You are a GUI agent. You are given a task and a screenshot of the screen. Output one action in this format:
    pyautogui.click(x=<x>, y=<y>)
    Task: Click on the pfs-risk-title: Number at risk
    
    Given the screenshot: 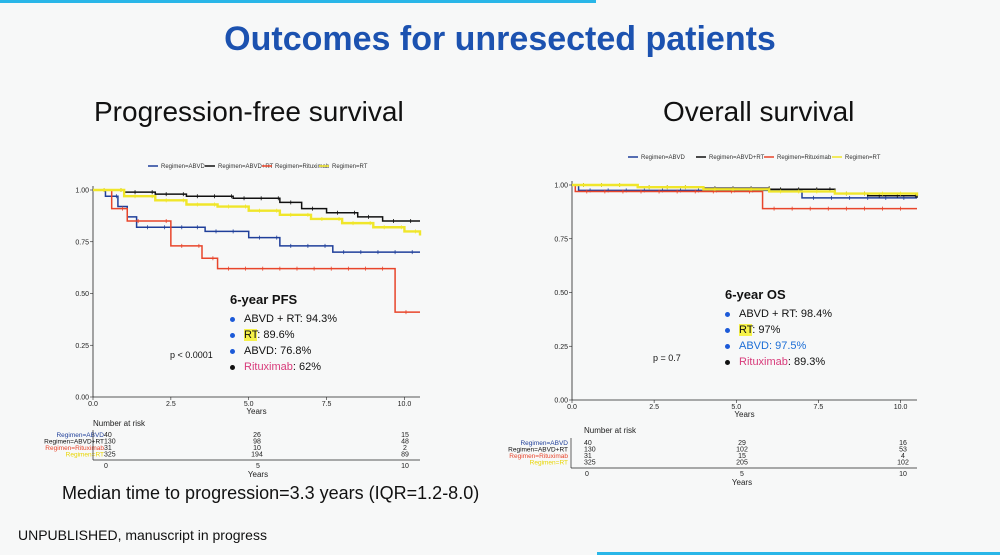 What is the action you would take?
    pyautogui.click(x=119, y=423)
    